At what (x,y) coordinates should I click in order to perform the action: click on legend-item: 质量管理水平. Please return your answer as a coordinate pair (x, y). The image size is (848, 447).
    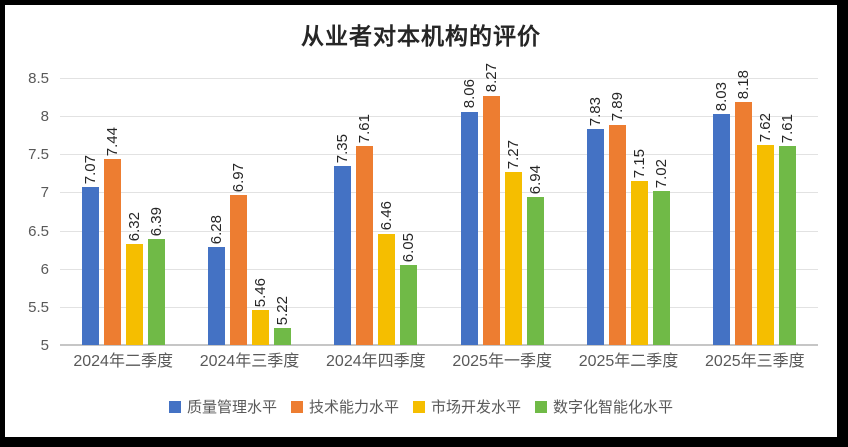
    Looking at the image, I should click on (222, 406).